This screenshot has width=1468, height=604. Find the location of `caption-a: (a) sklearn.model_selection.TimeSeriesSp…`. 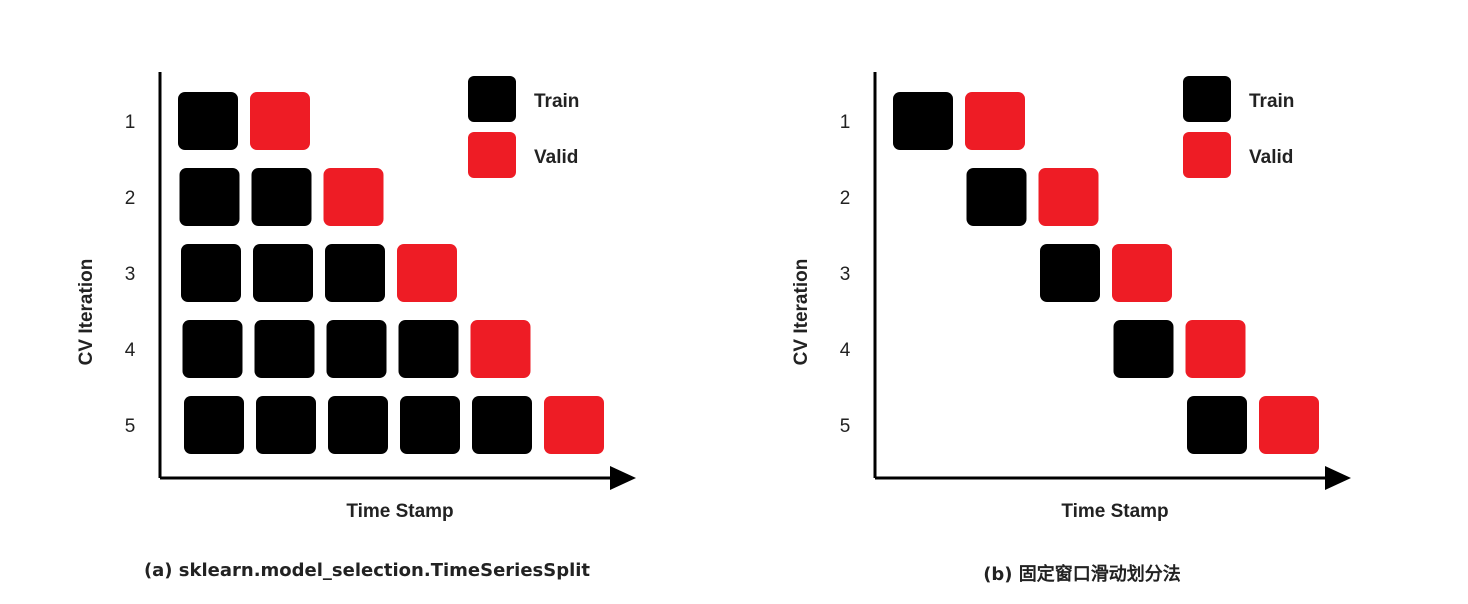

caption-a: (a) sklearn.model_selection.TimeSeriesSp… is located at coordinates (367, 570).